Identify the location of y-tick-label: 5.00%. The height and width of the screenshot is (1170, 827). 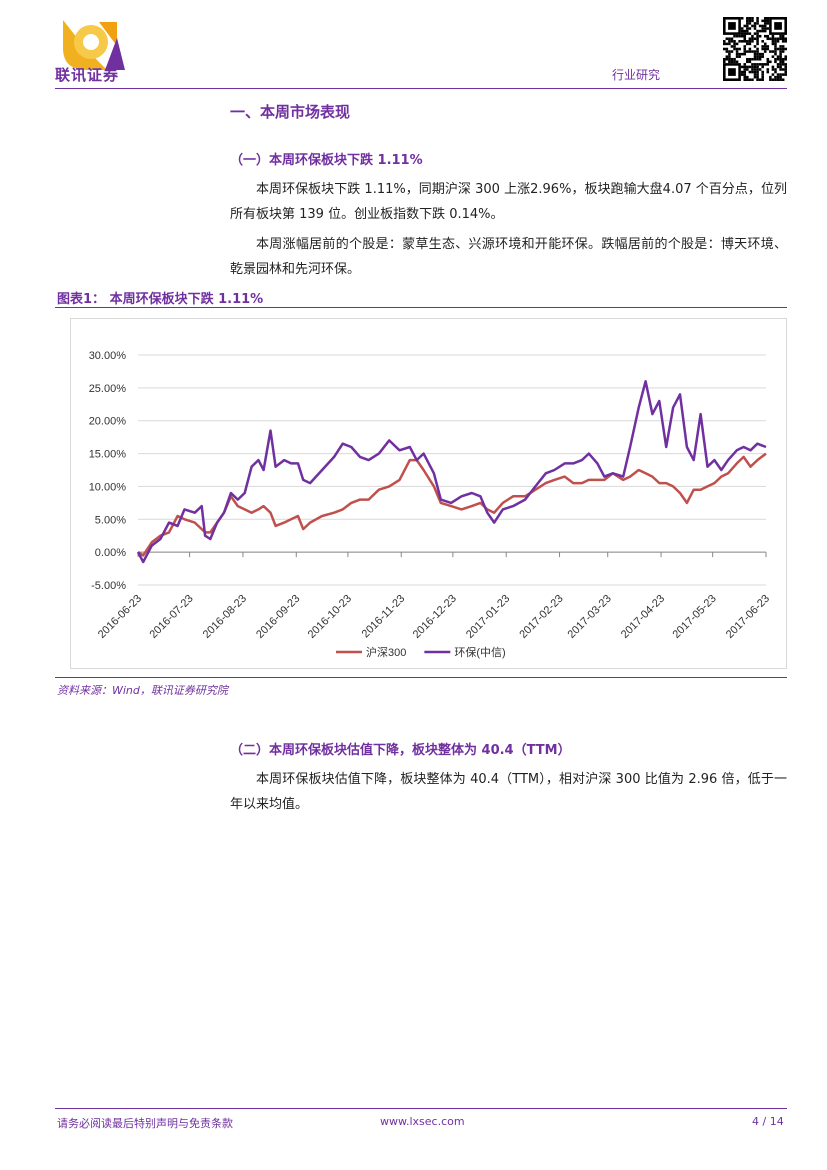
(110, 520).